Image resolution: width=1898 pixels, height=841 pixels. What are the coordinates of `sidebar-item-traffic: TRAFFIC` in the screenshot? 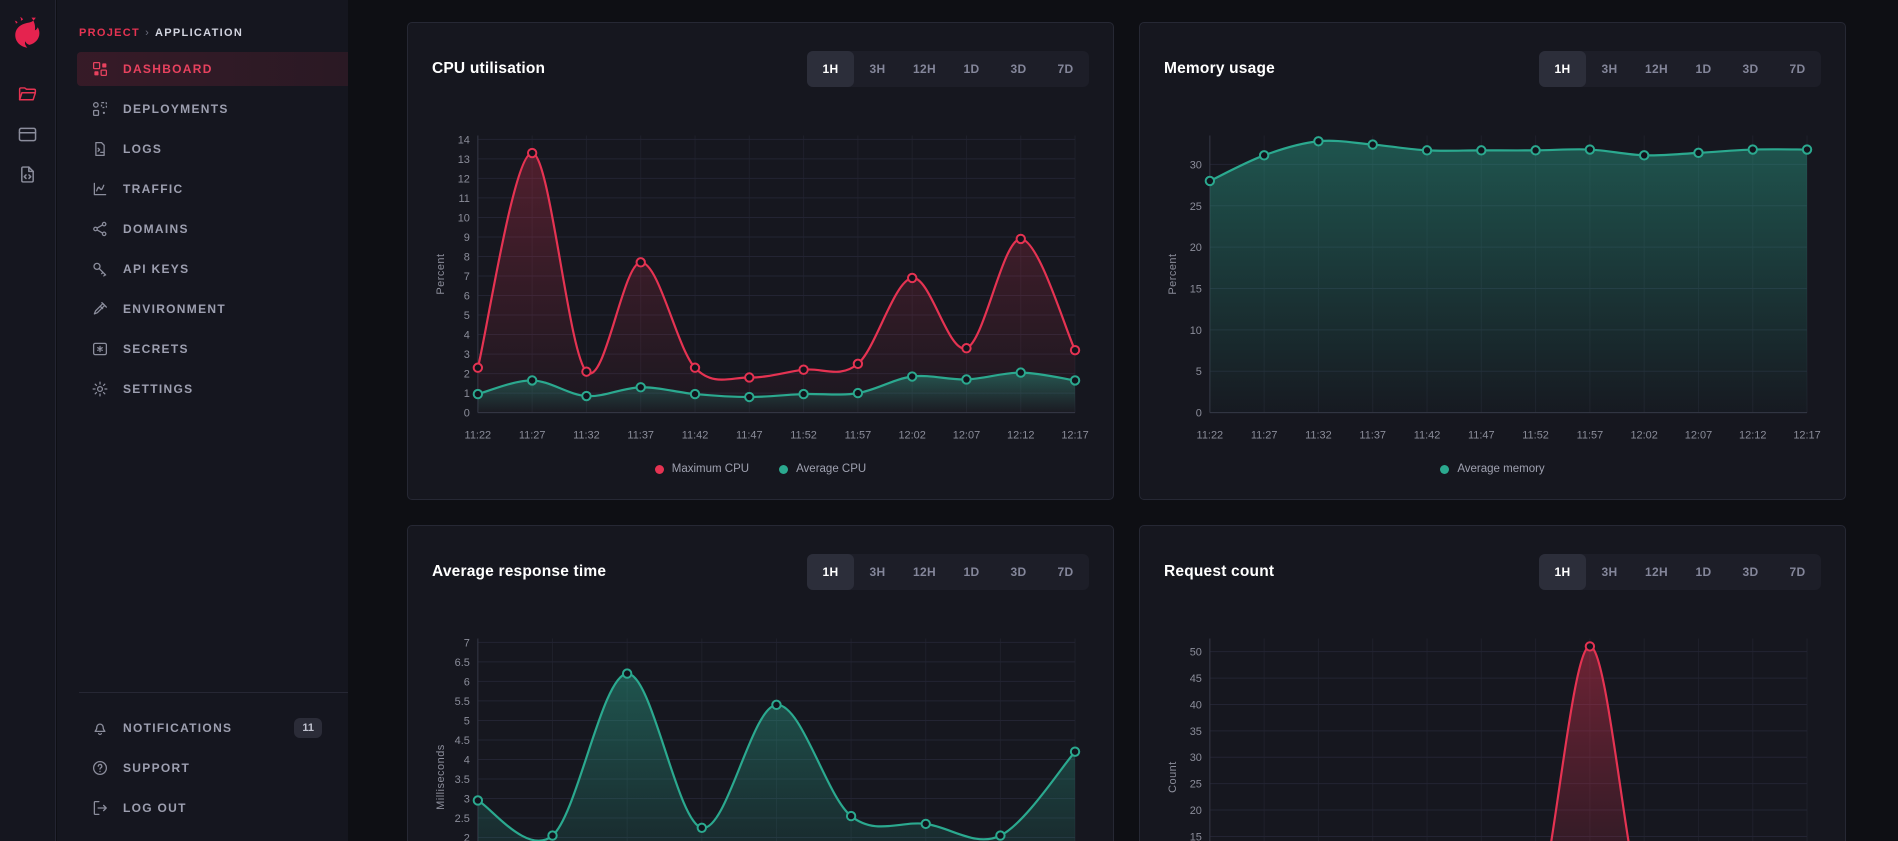 It's located at (202, 189).